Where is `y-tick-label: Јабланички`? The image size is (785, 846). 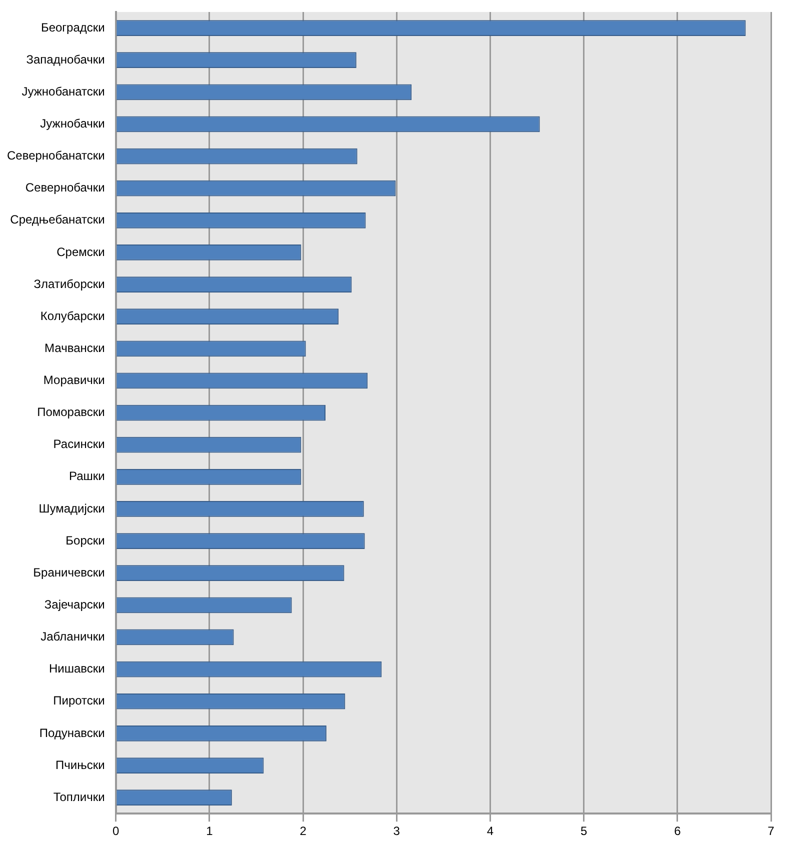 y-tick-label: Јабланички is located at coordinates (72, 637).